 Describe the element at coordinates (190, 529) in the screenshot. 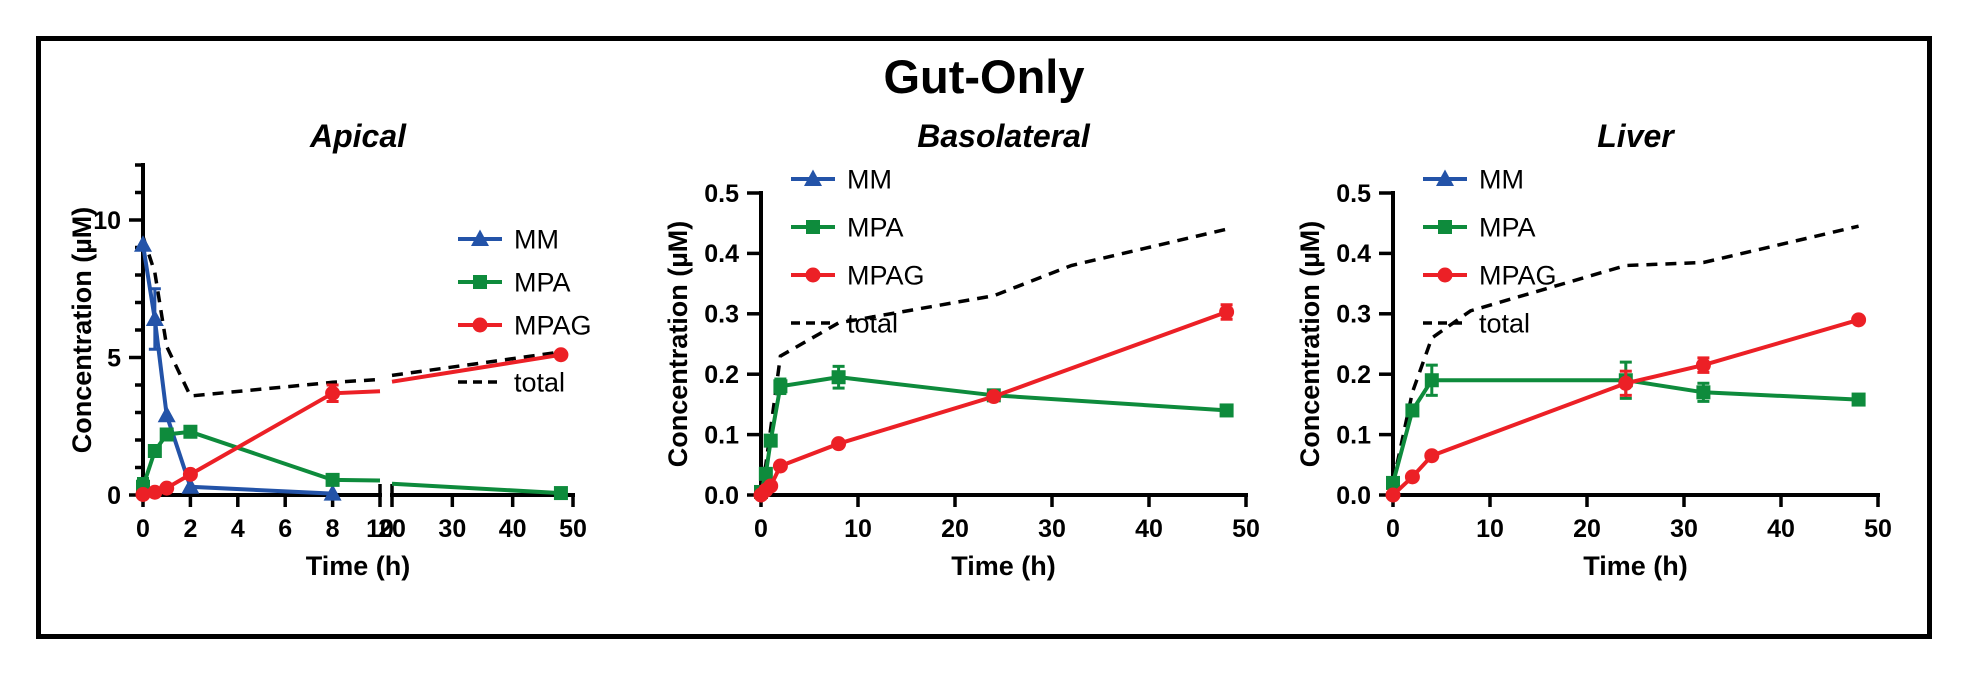

I see `x-tick-label: 2` at that location.